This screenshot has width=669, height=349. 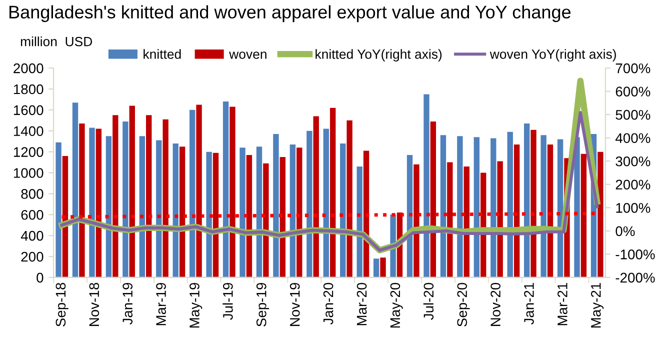 I want to click on y2-tick-label: 500%, so click(x=633, y=115).